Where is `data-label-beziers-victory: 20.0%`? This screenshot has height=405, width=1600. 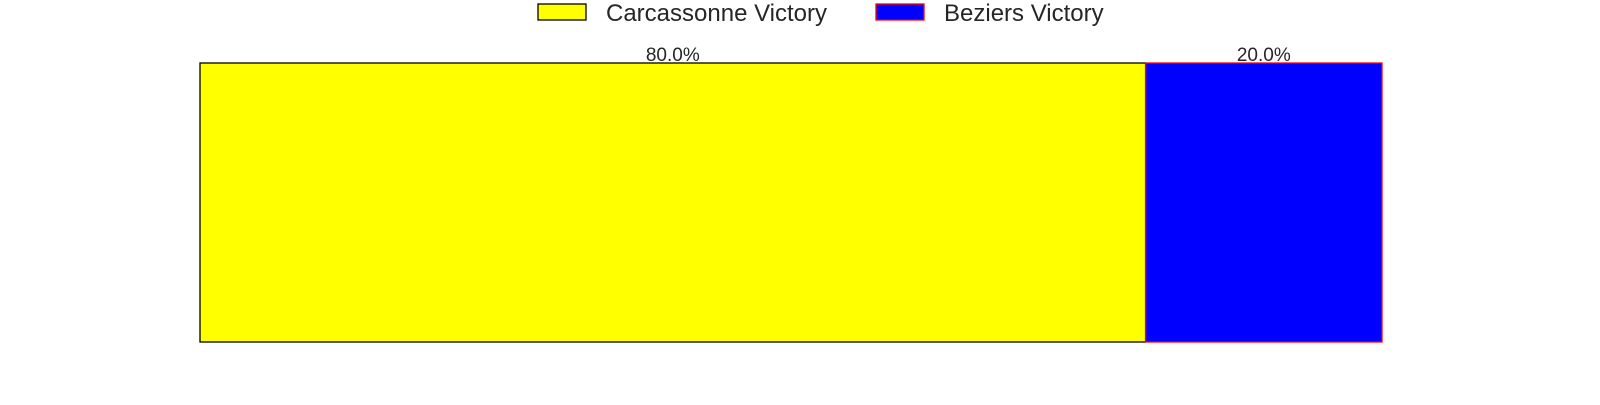
data-label-beziers-victory: 20.0% is located at coordinates (1264, 55).